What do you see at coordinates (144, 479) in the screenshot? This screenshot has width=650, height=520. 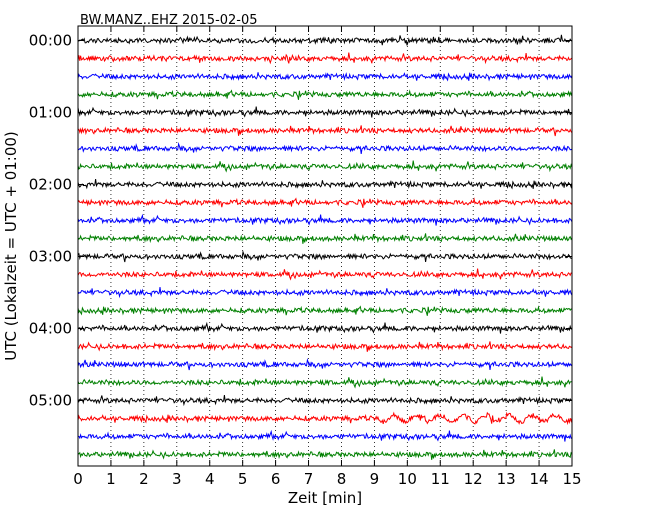 I see `x-tick-label: 2` at bounding box center [144, 479].